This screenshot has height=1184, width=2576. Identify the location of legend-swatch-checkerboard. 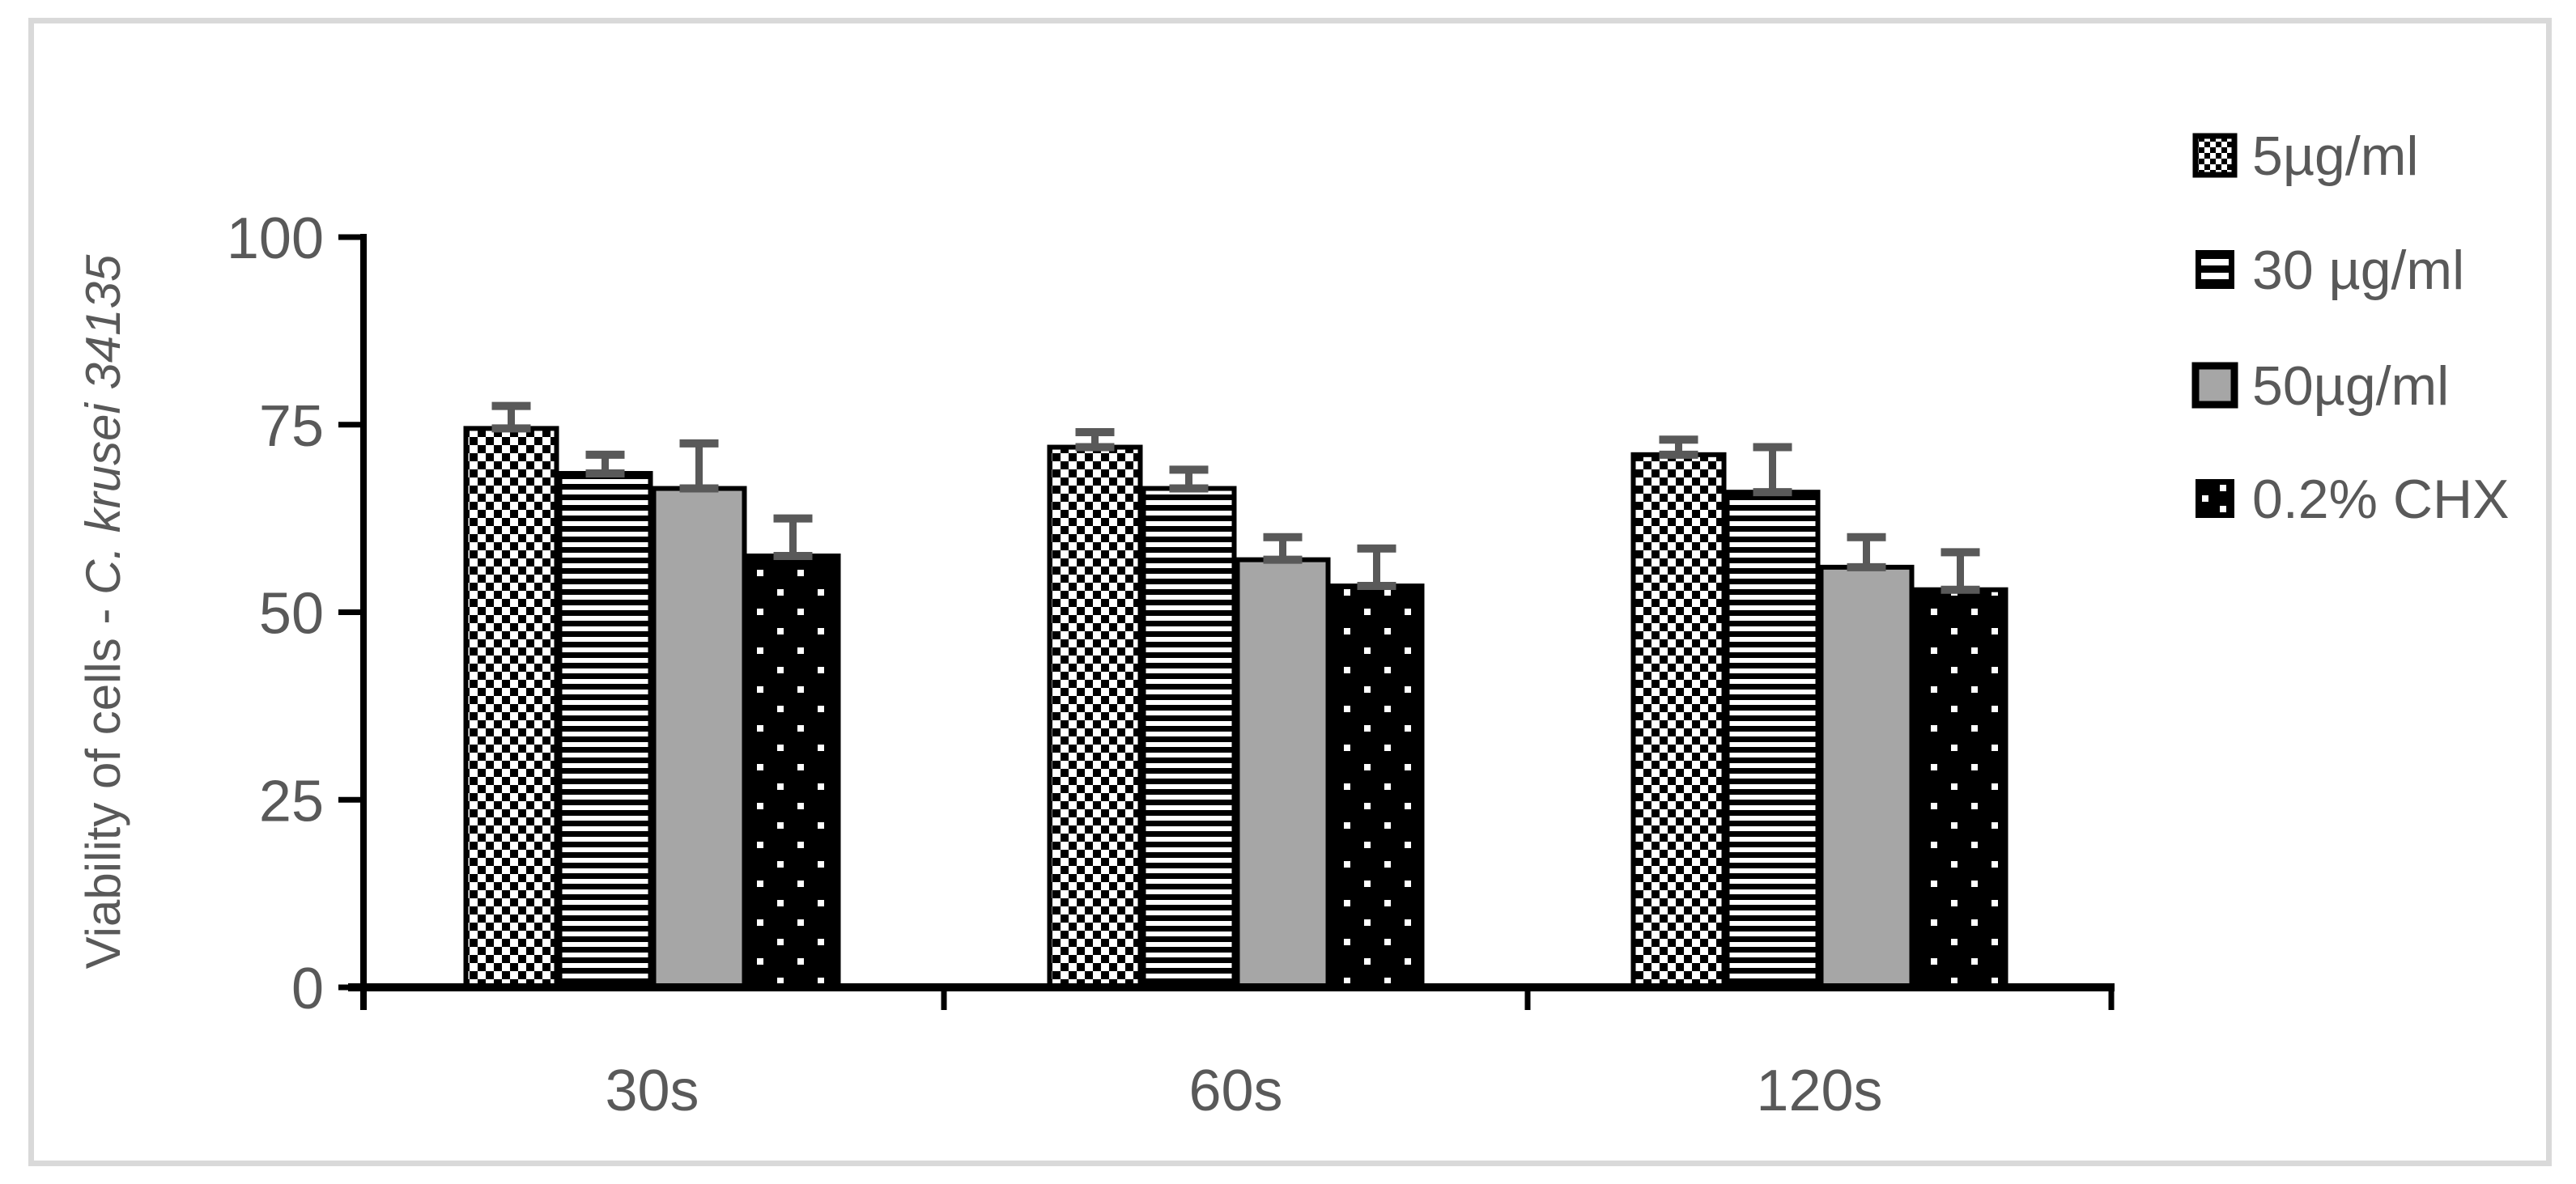
(2215, 155).